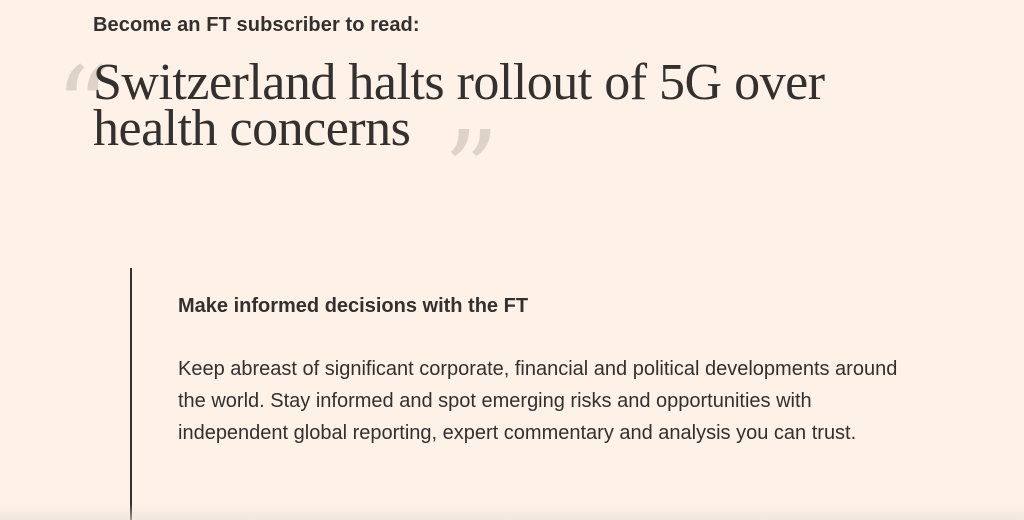 This screenshot has width=1024, height=520. Describe the element at coordinates (256, 25) in the screenshot. I see `subscribe-kicker: Become an FT subscriber to read:` at that location.